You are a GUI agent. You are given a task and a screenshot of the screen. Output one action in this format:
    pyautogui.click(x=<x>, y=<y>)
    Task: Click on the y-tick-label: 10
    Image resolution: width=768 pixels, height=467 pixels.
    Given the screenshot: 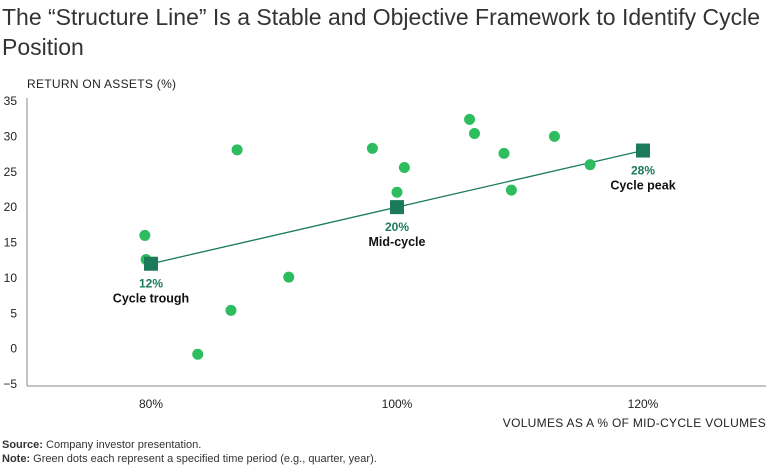 What is the action you would take?
    pyautogui.click(x=11, y=278)
    